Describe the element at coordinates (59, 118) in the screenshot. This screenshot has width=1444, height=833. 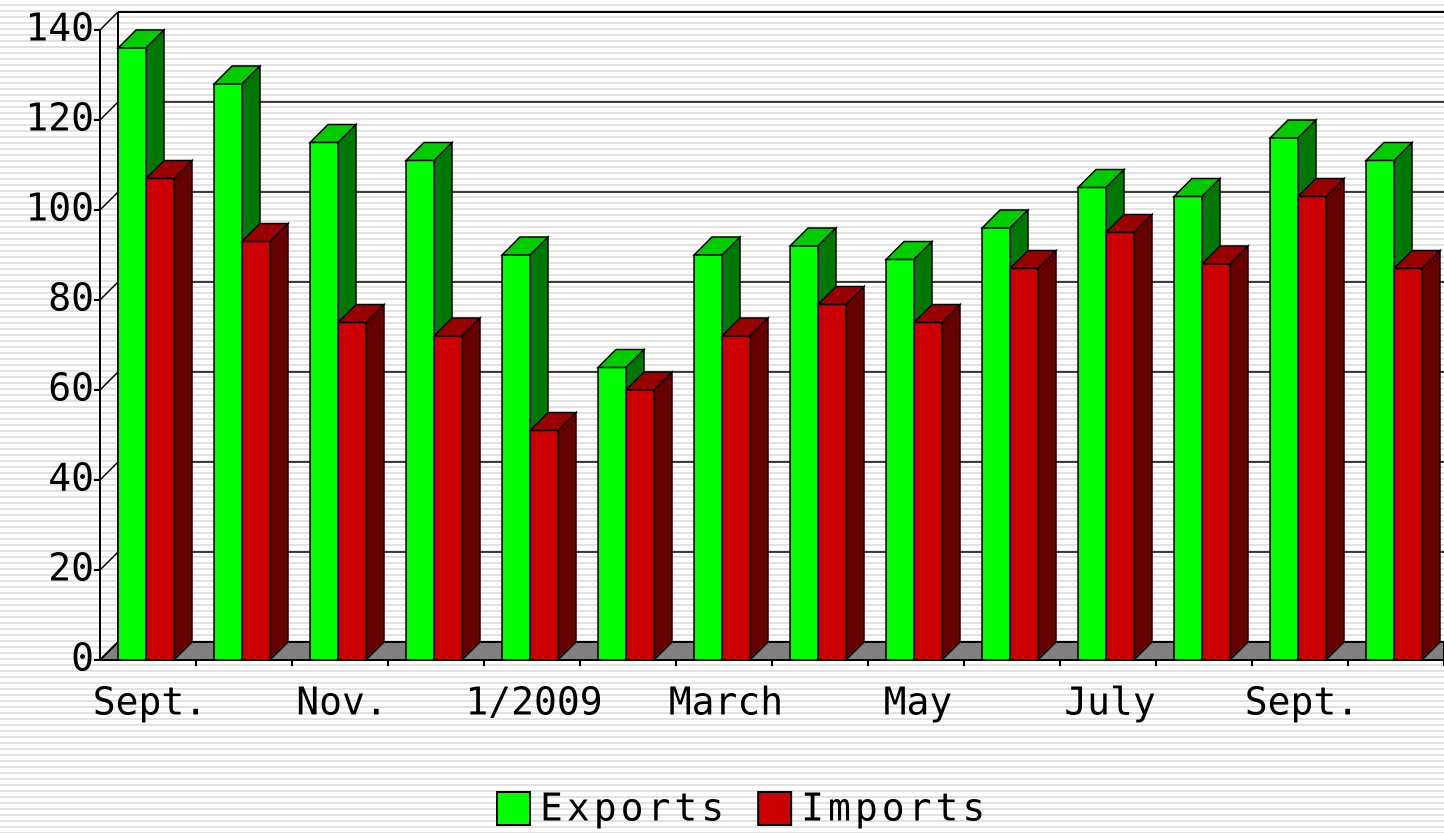
I see `y-tick-label: 120` at that location.